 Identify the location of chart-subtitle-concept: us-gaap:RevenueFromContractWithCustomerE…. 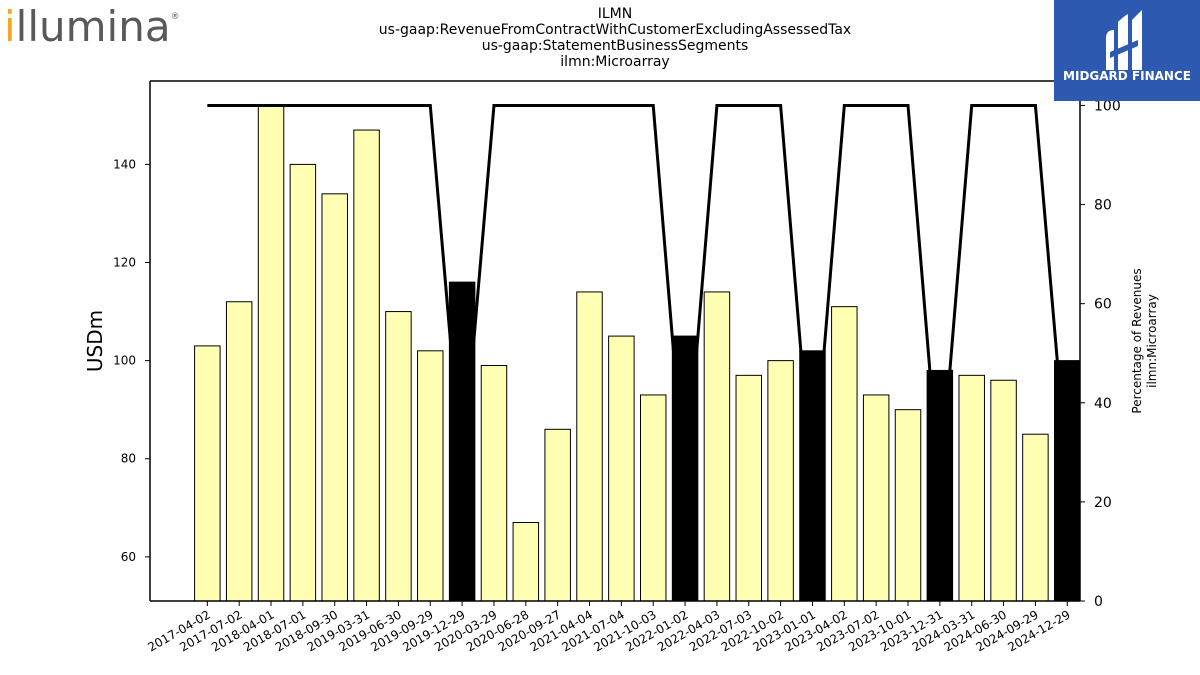
(615, 30).